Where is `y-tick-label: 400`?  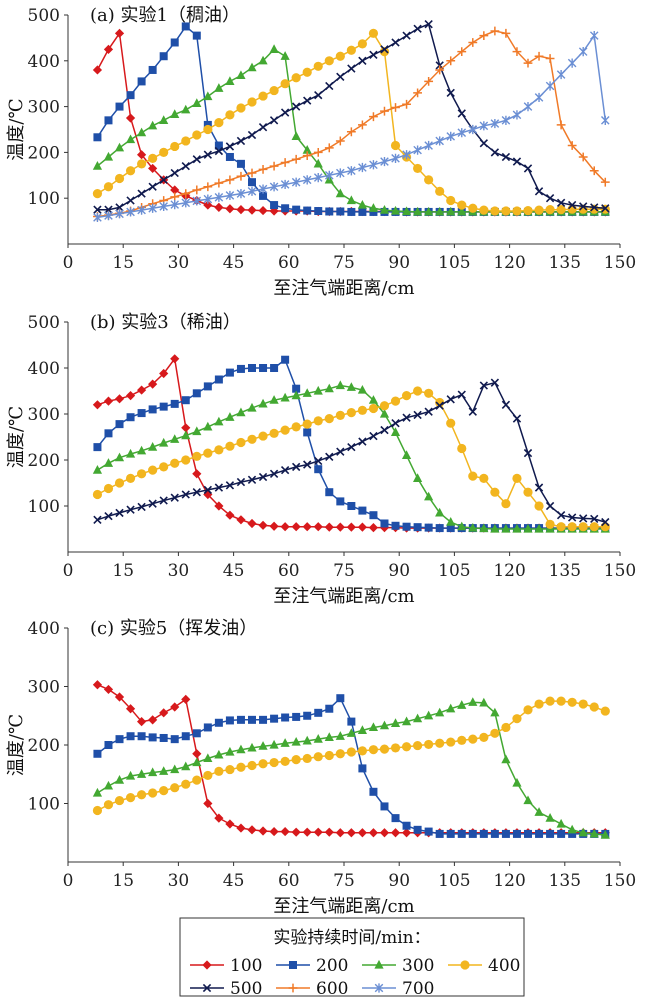 y-tick-label: 400 is located at coordinates (44, 629).